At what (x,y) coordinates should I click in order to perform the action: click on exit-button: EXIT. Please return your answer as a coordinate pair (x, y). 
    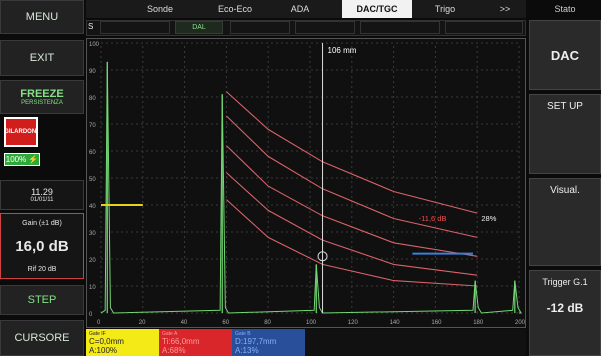
    Looking at the image, I should click on (42, 58).